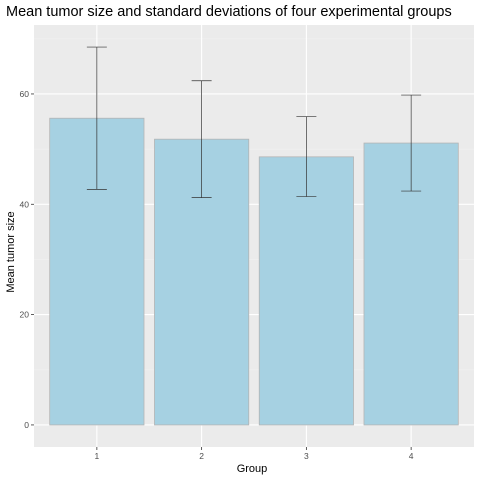  Describe the element at coordinates (25, 315) in the screenshot. I see `y-tick-label: 20` at that location.